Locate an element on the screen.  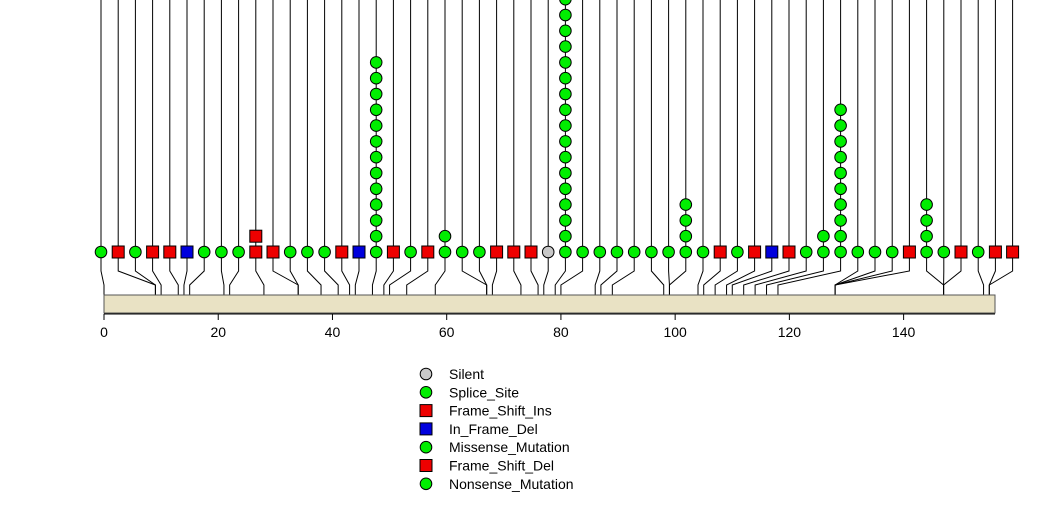
x-tick-label-100: 100 is located at coordinates (675, 332).